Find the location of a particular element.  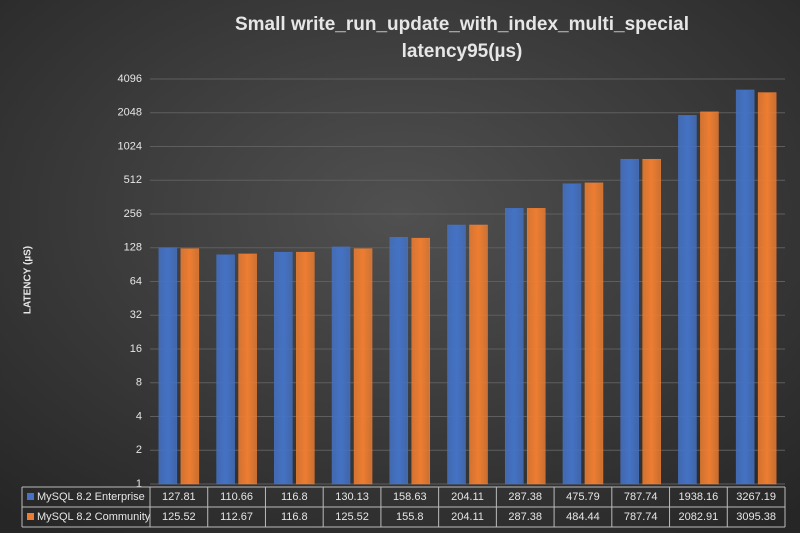

table-value: 3267.19 is located at coordinates (756, 497).